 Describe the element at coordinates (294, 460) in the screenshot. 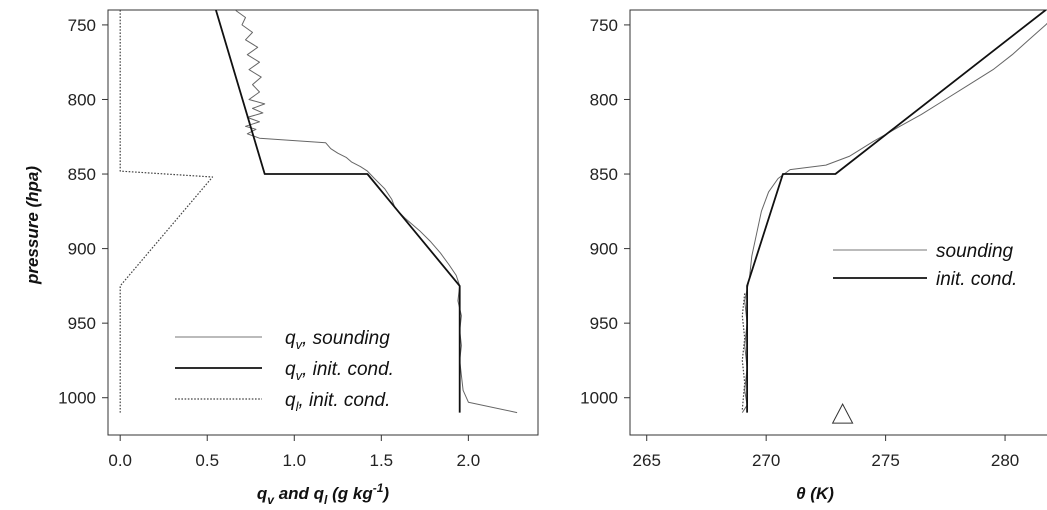

I see `x-tick-label: 1.0` at that location.